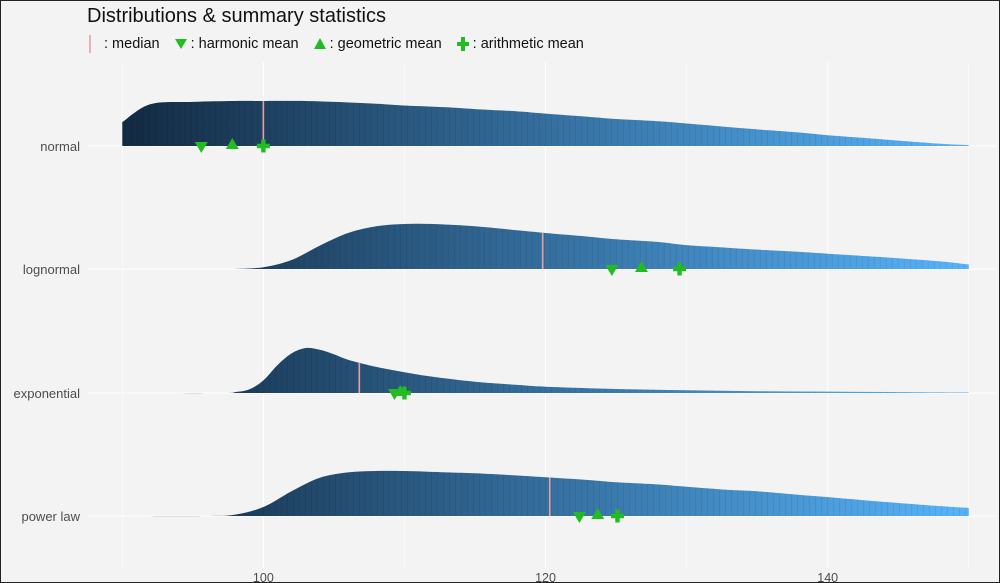 This screenshot has height=583, width=1000. What do you see at coordinates (47, 393) in the screenshot?
I see `y-category-label: exponential` at bounding box center [47, 393].